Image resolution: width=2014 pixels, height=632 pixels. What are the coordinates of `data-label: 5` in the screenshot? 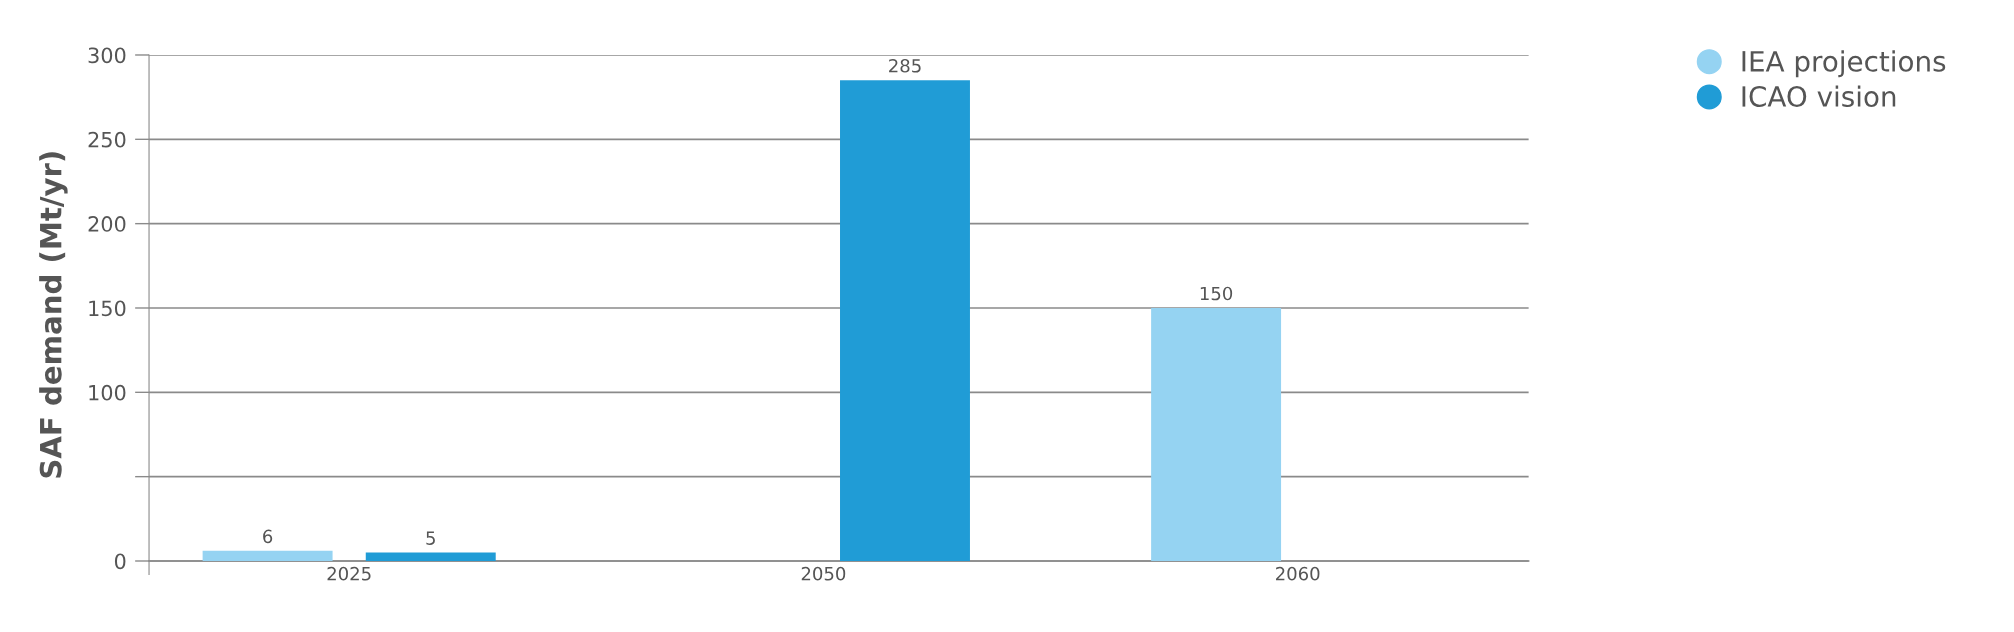 It's located at (430, 538).